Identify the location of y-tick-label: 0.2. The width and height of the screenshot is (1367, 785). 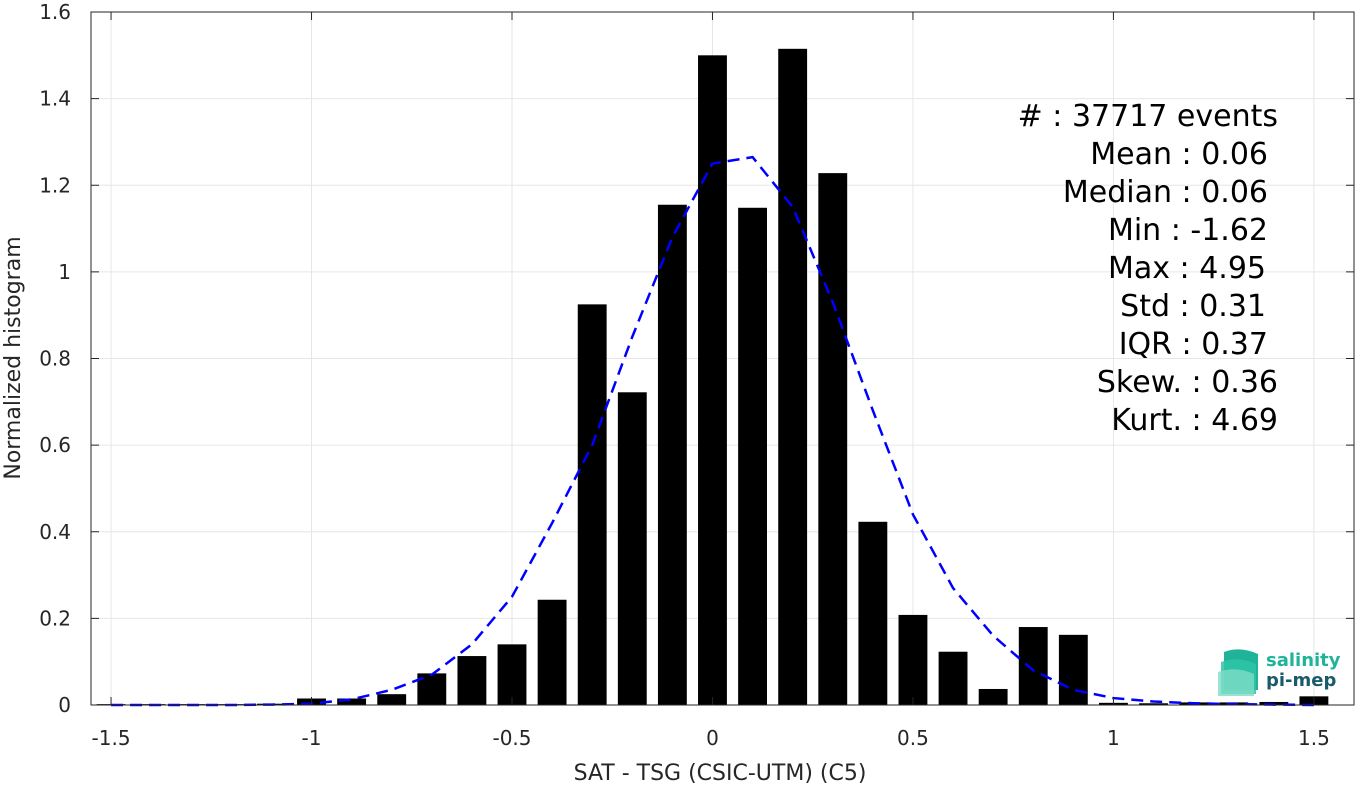
(55, 618).